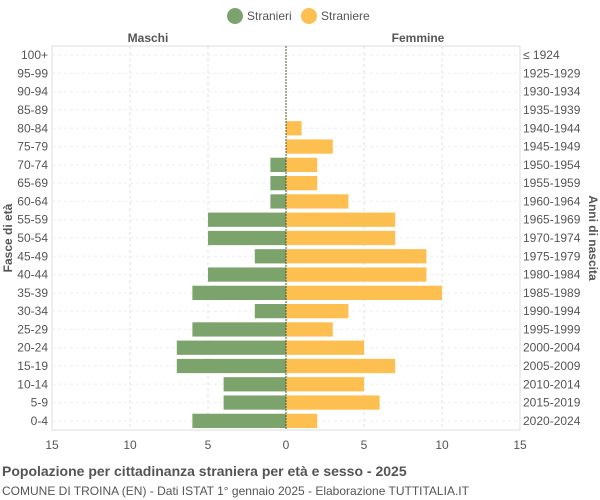 This screenshot has height=500, width=600. What do you see at coordinates (552, 238) in the screenshot?
I see `birth-year-label: 1970-1974` at bounding box center [552, 238].